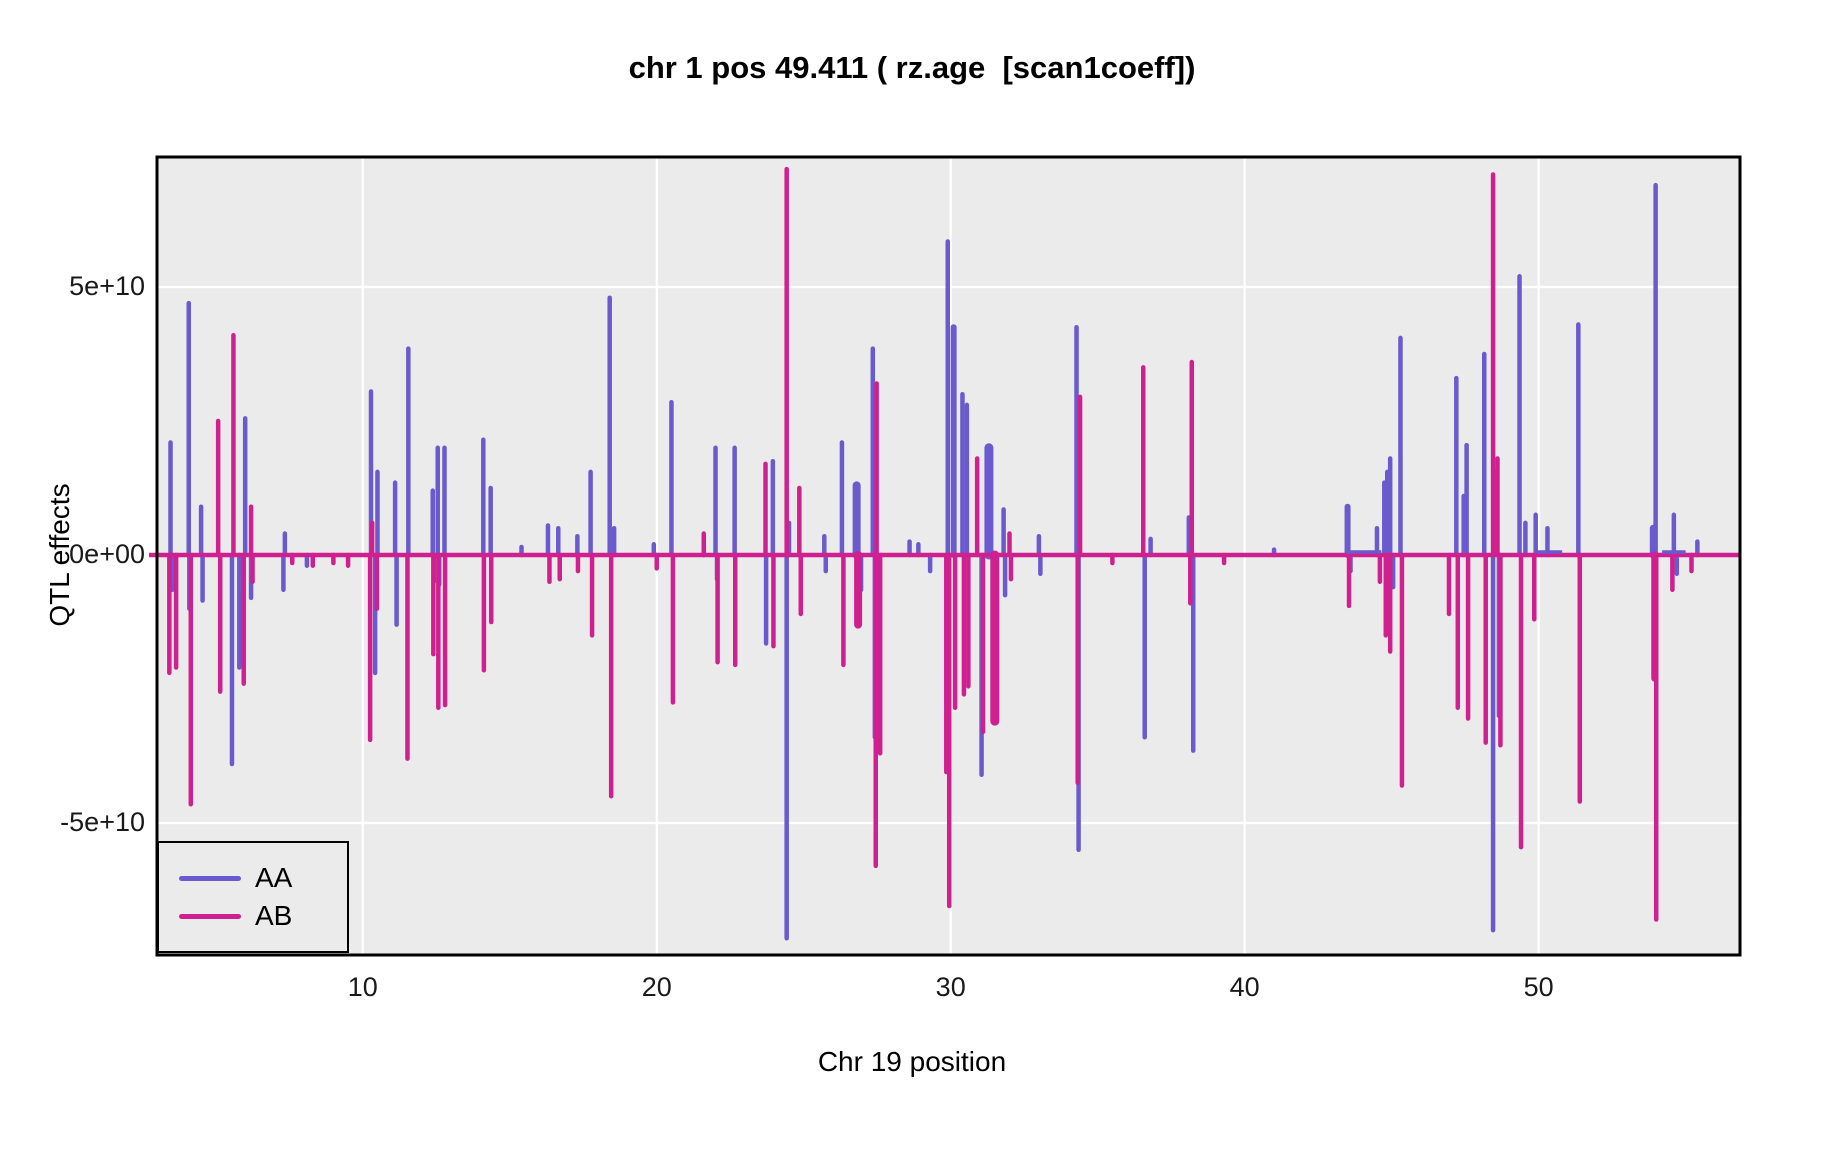  I want to click on chart-title: chr 1 pos 49.411 ( rz.age [scan1coeff]), so click(912, 67).